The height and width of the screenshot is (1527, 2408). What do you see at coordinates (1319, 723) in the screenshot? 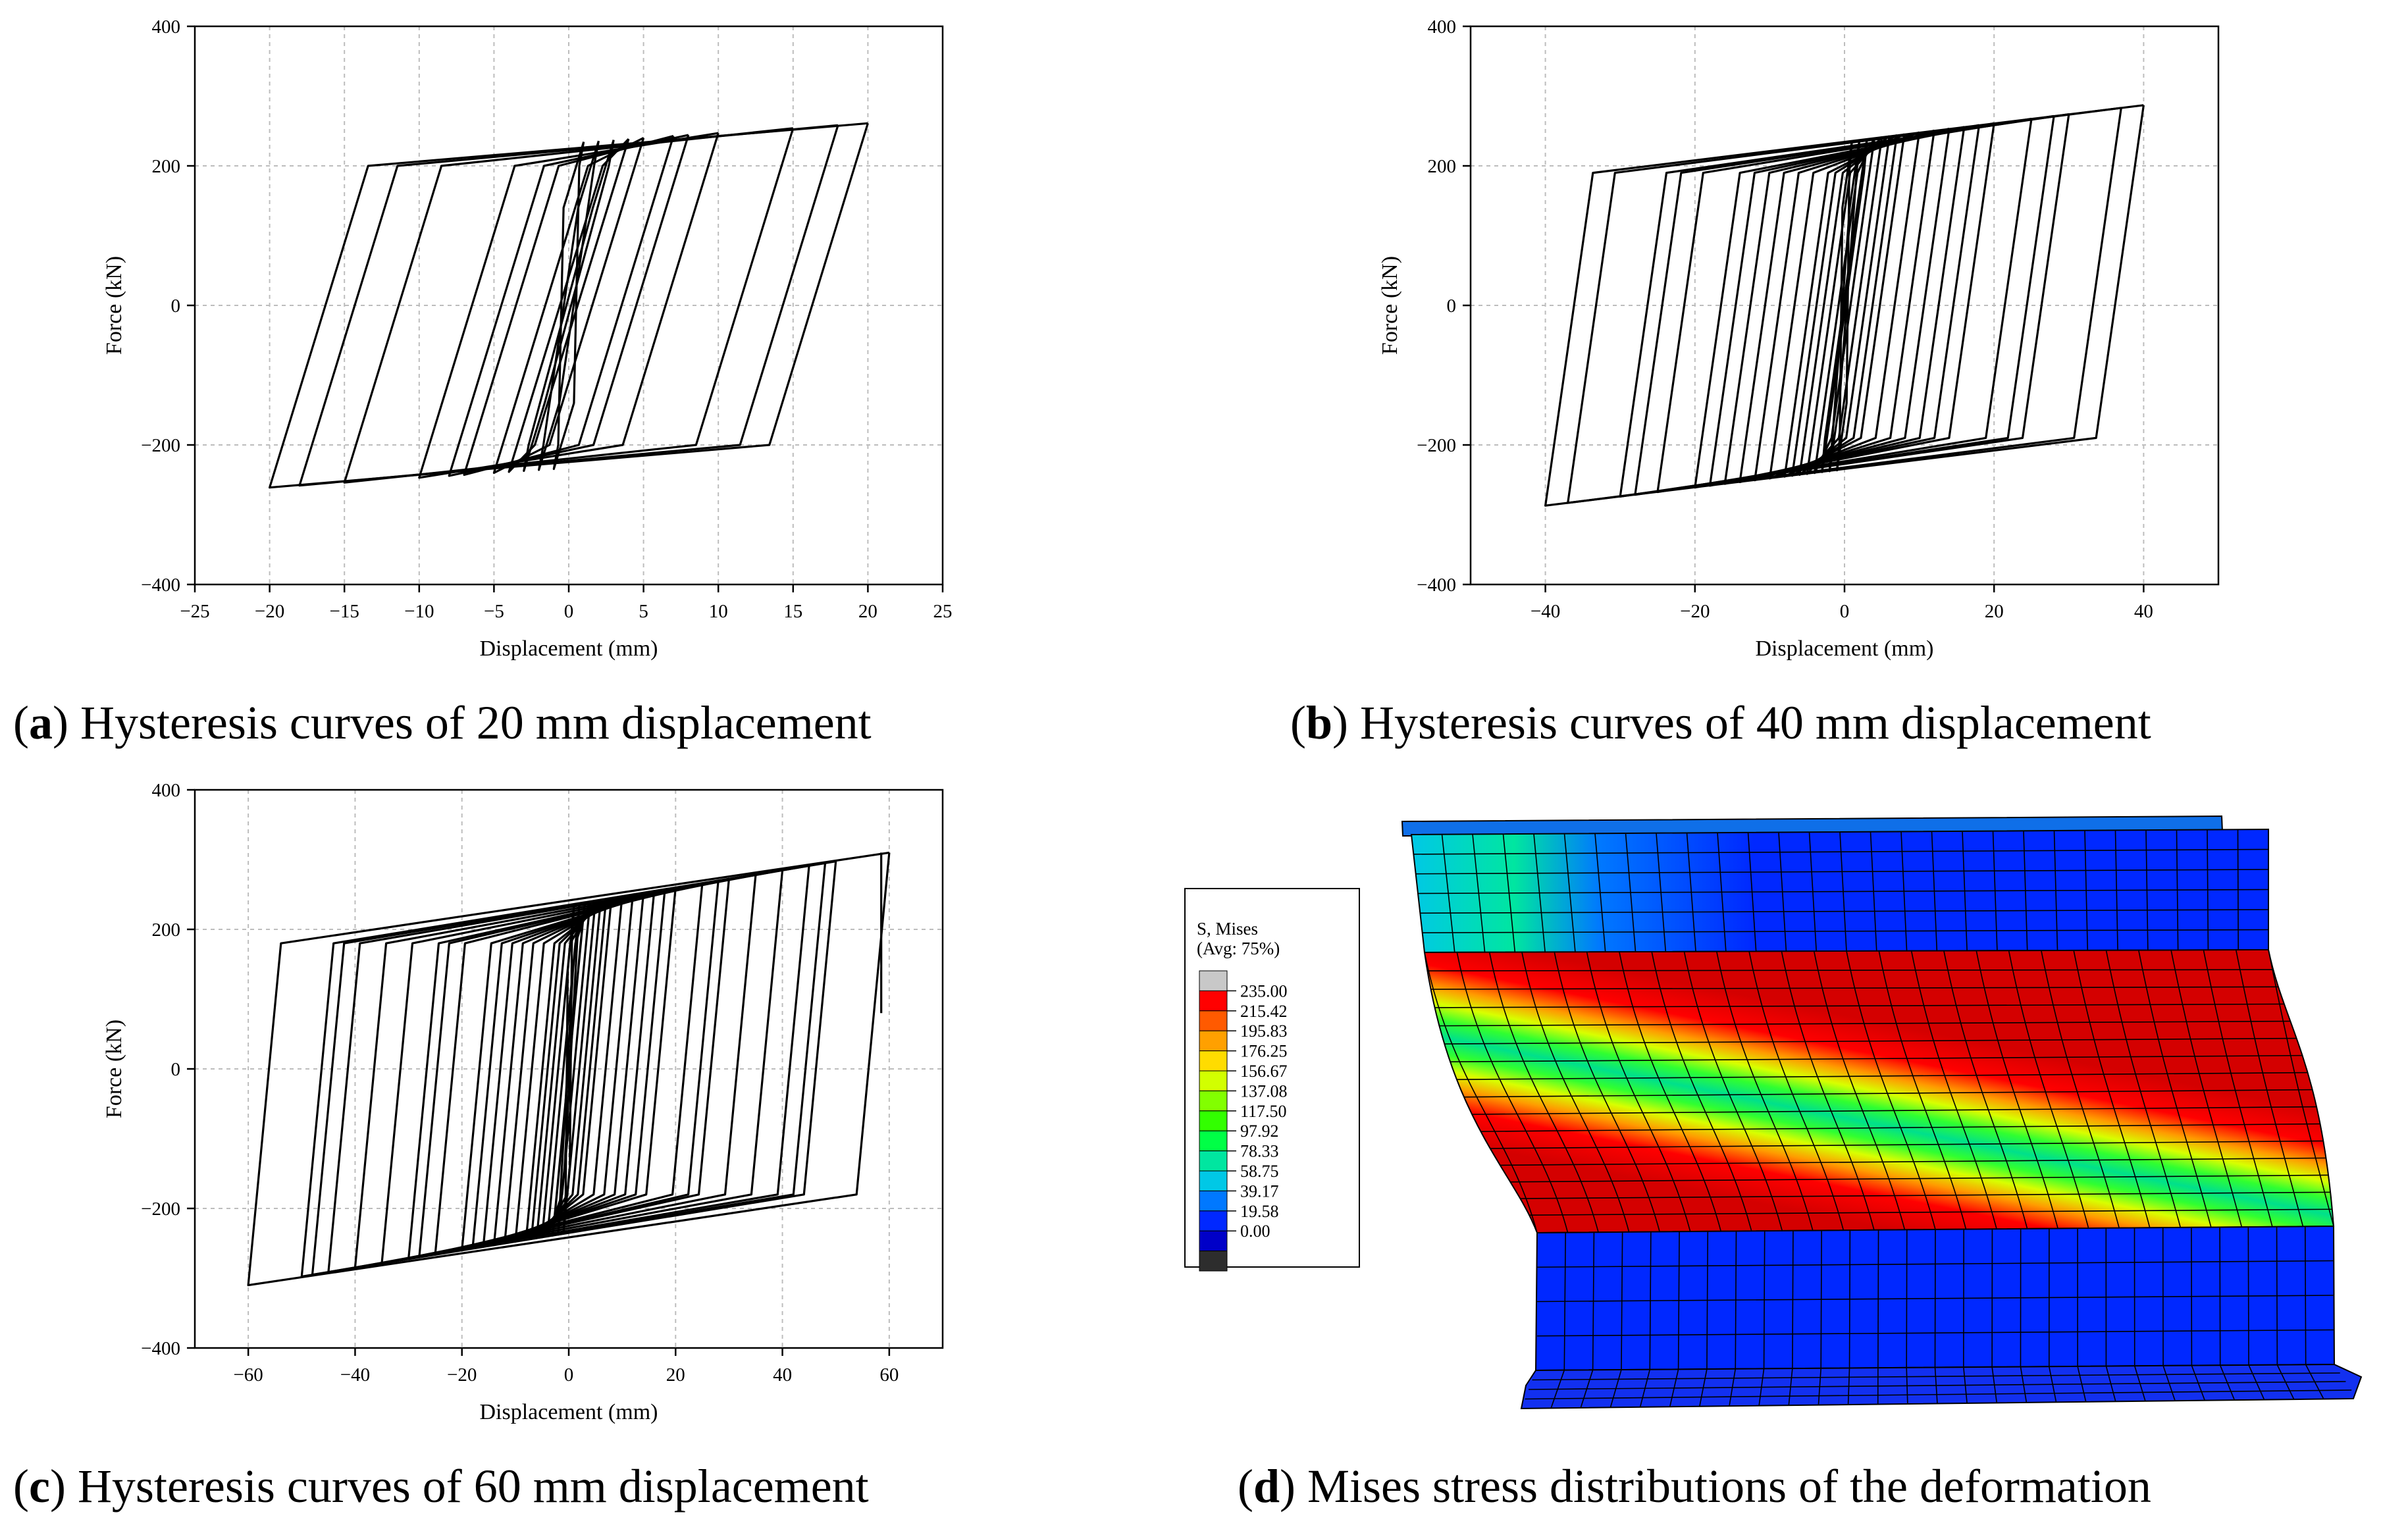
I see `caption-b-letter: b` at bounding box center [1319, 723].